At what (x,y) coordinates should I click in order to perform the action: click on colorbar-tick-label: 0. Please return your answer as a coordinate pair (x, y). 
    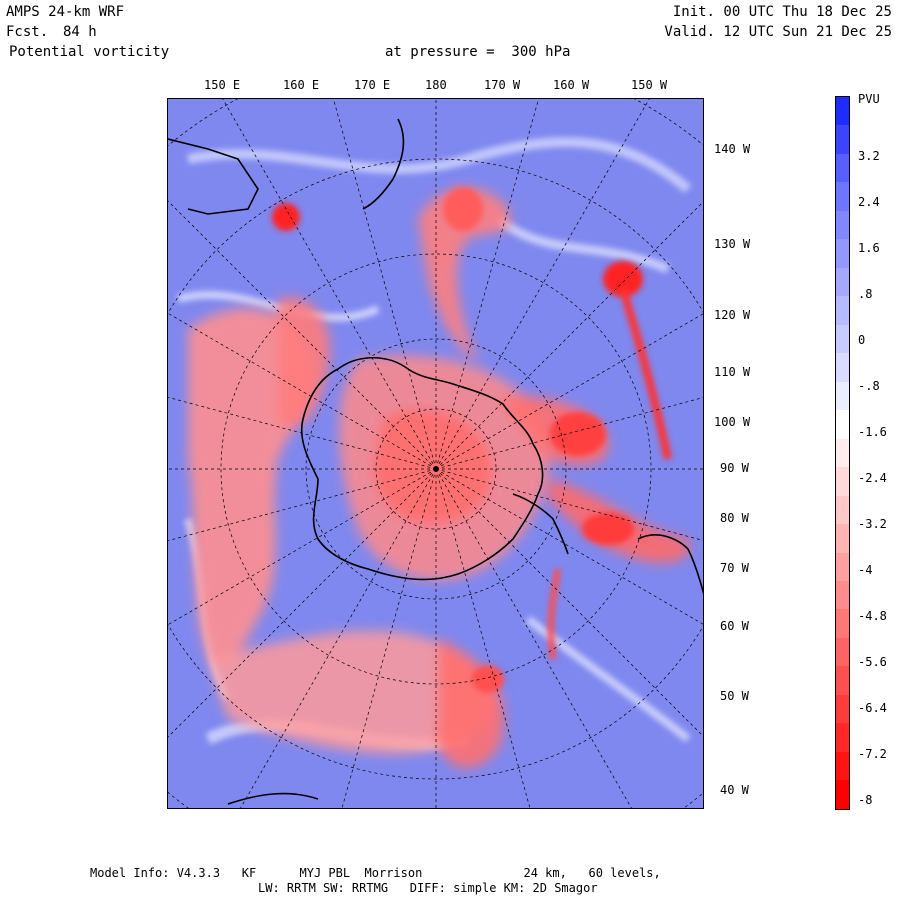
    Looking at the image, I should click on (862, 340).